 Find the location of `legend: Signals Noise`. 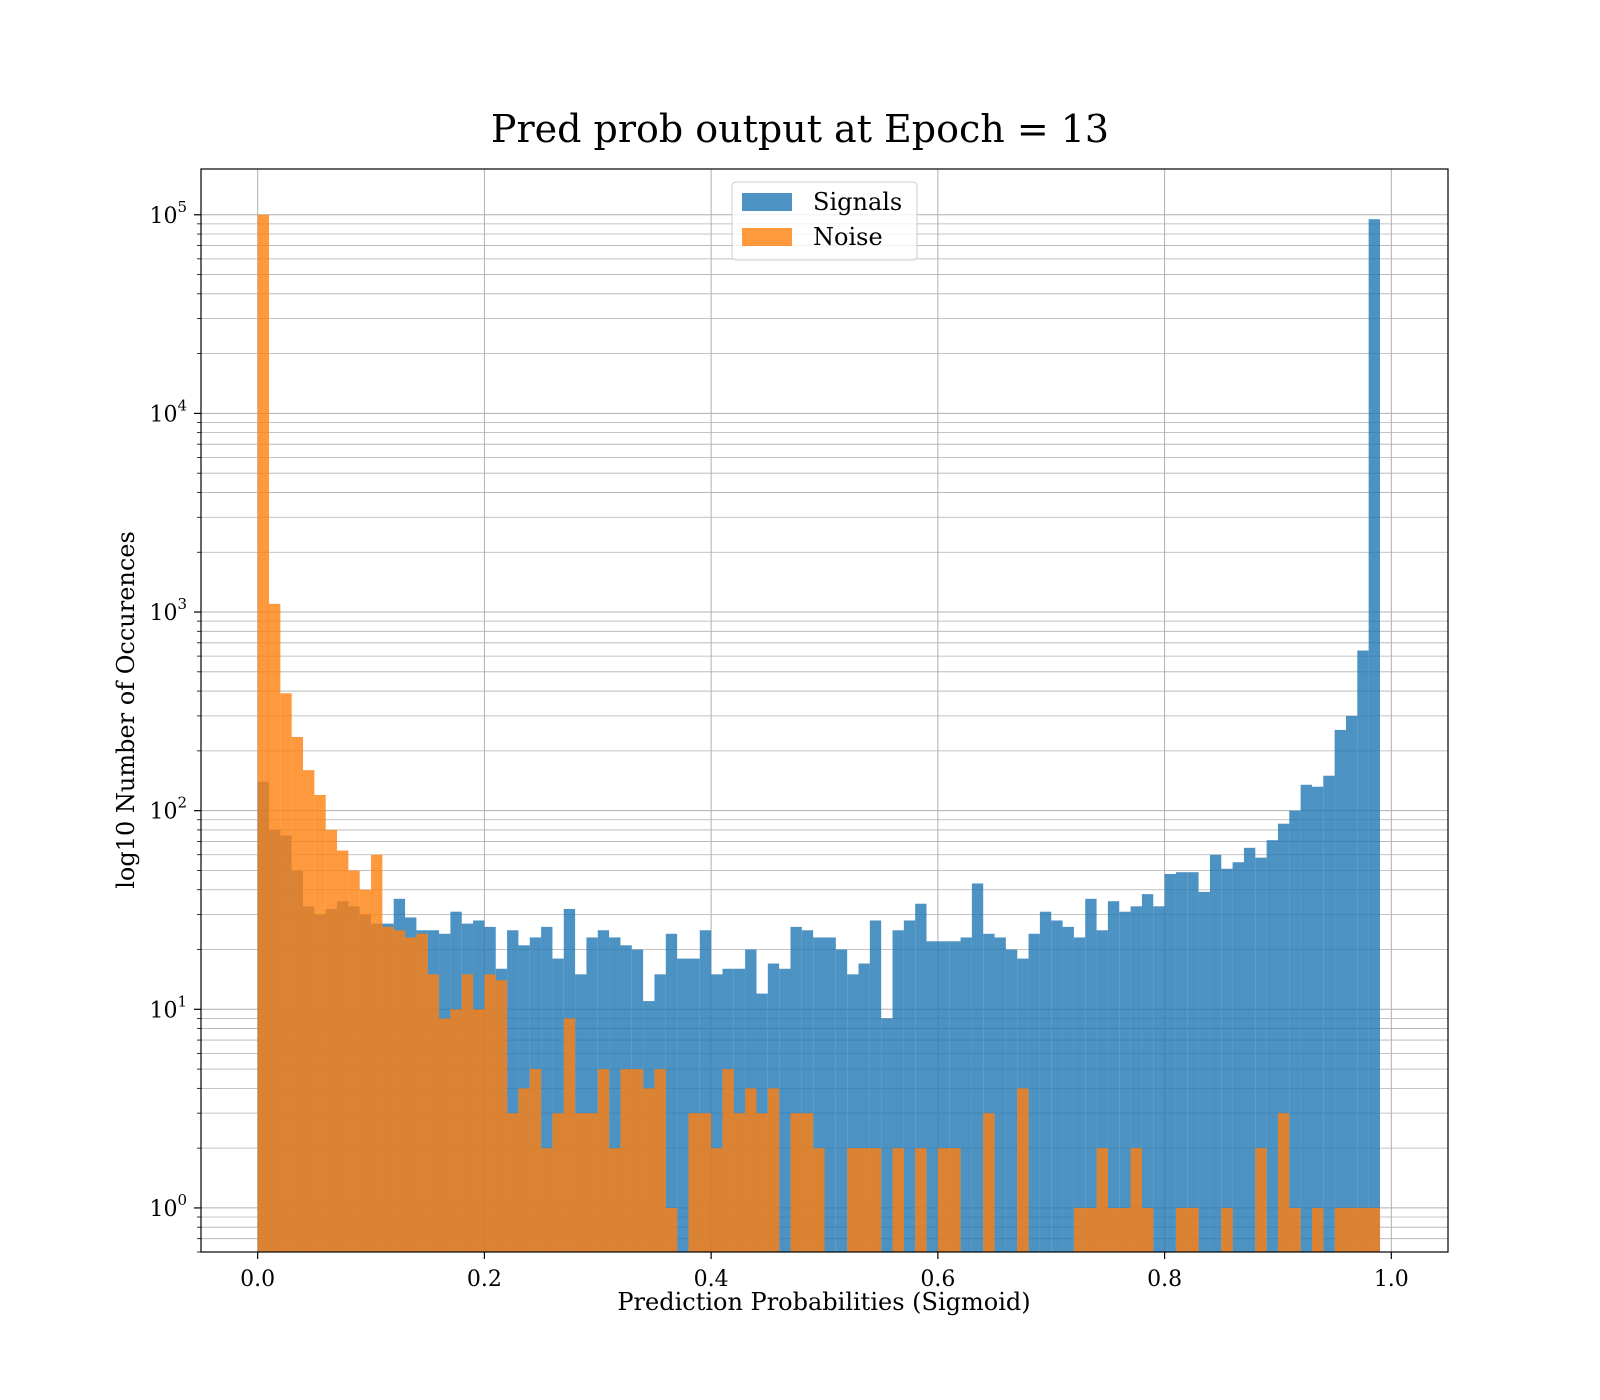

legend: Signals Noise is located at coordinates (824, 221).